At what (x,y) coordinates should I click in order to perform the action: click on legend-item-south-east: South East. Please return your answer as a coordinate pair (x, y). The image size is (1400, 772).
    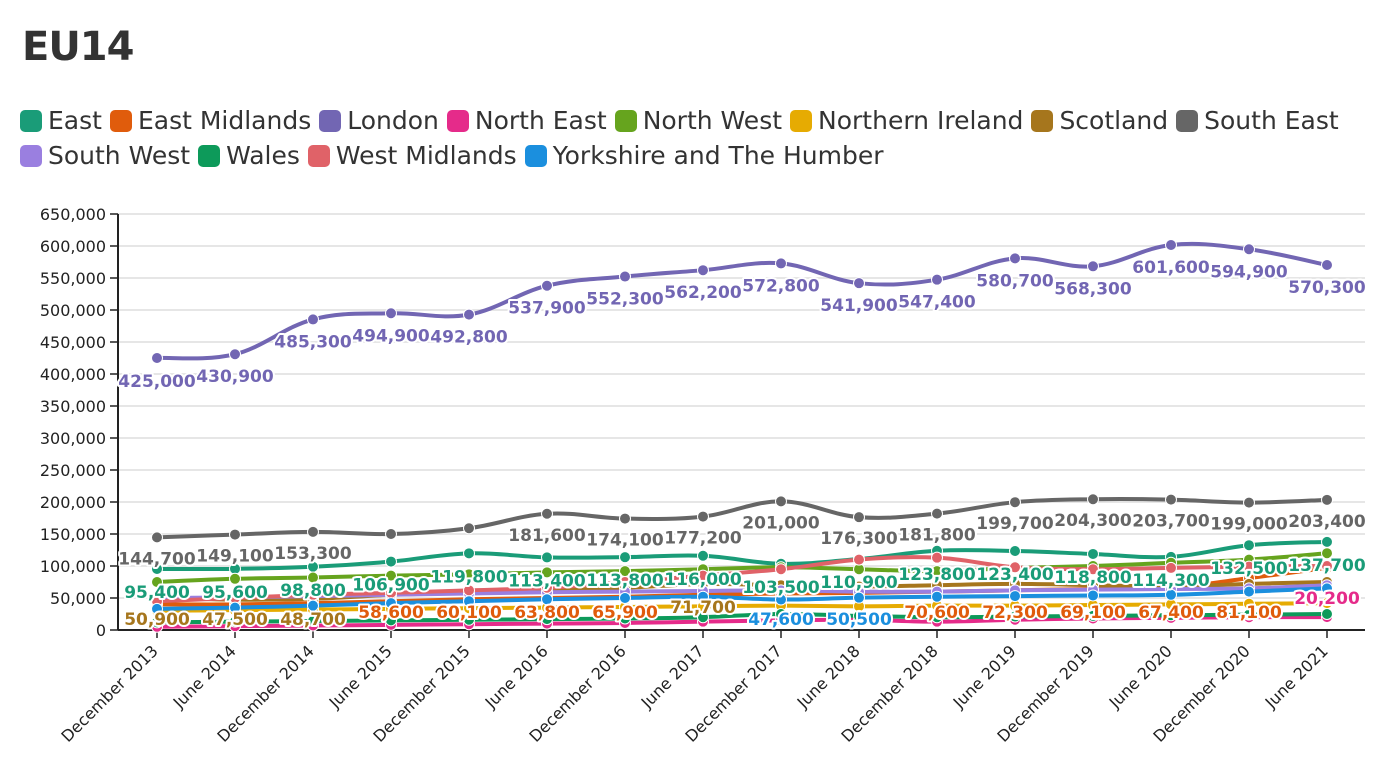
    Looking at the image, I should click on (1257, 120).